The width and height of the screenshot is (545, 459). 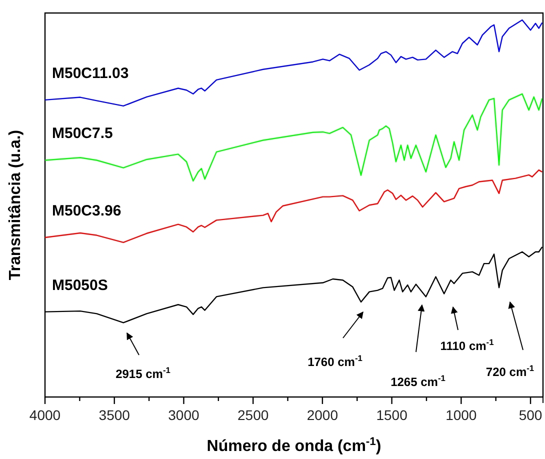 What do you see at coordinates (467, 345) in the screenshot?
I see `annotation: 1110 cm$^{-1}$` at bounding box center [467, 345].